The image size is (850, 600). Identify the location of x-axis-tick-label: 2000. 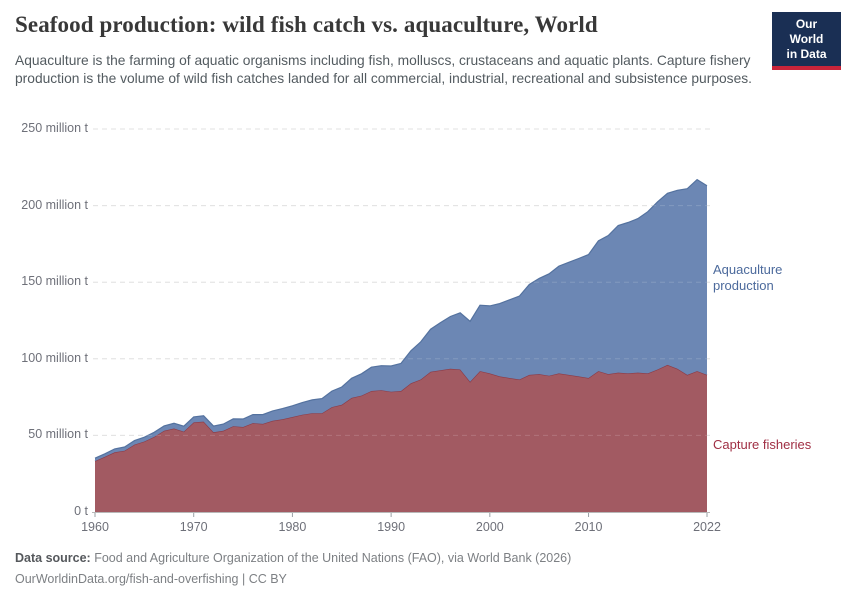
(489, 527).